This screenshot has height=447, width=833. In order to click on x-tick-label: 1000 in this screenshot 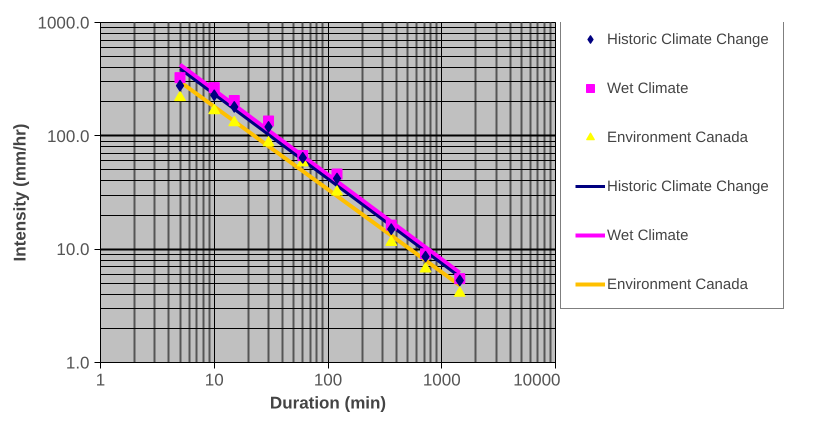, I will do `click(441, 380)`.